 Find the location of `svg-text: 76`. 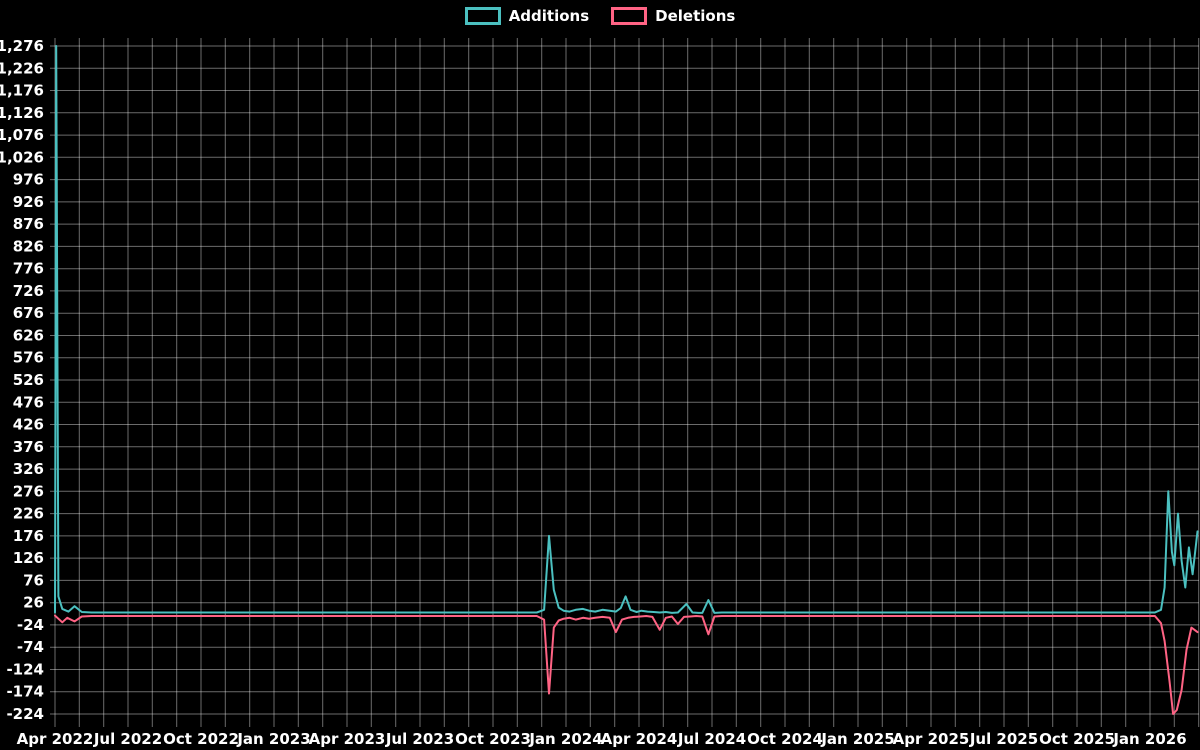

svg-text: 76 is located at coordinates (33, 580).